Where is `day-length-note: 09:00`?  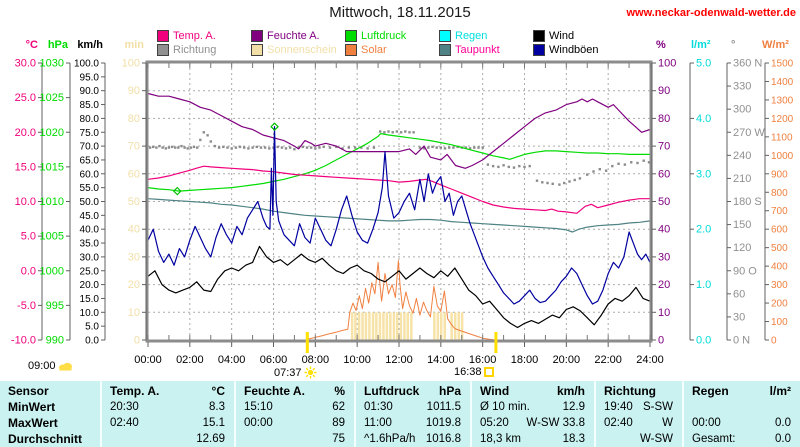
day-length-note: 09:00 is located at coordinates (50, 366).